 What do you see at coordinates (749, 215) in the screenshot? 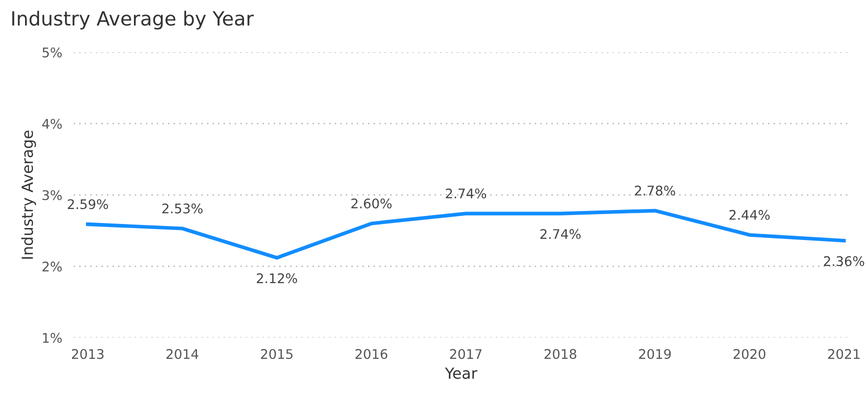
I see `data-label: 2.44%` at bounding box center [749, 215].